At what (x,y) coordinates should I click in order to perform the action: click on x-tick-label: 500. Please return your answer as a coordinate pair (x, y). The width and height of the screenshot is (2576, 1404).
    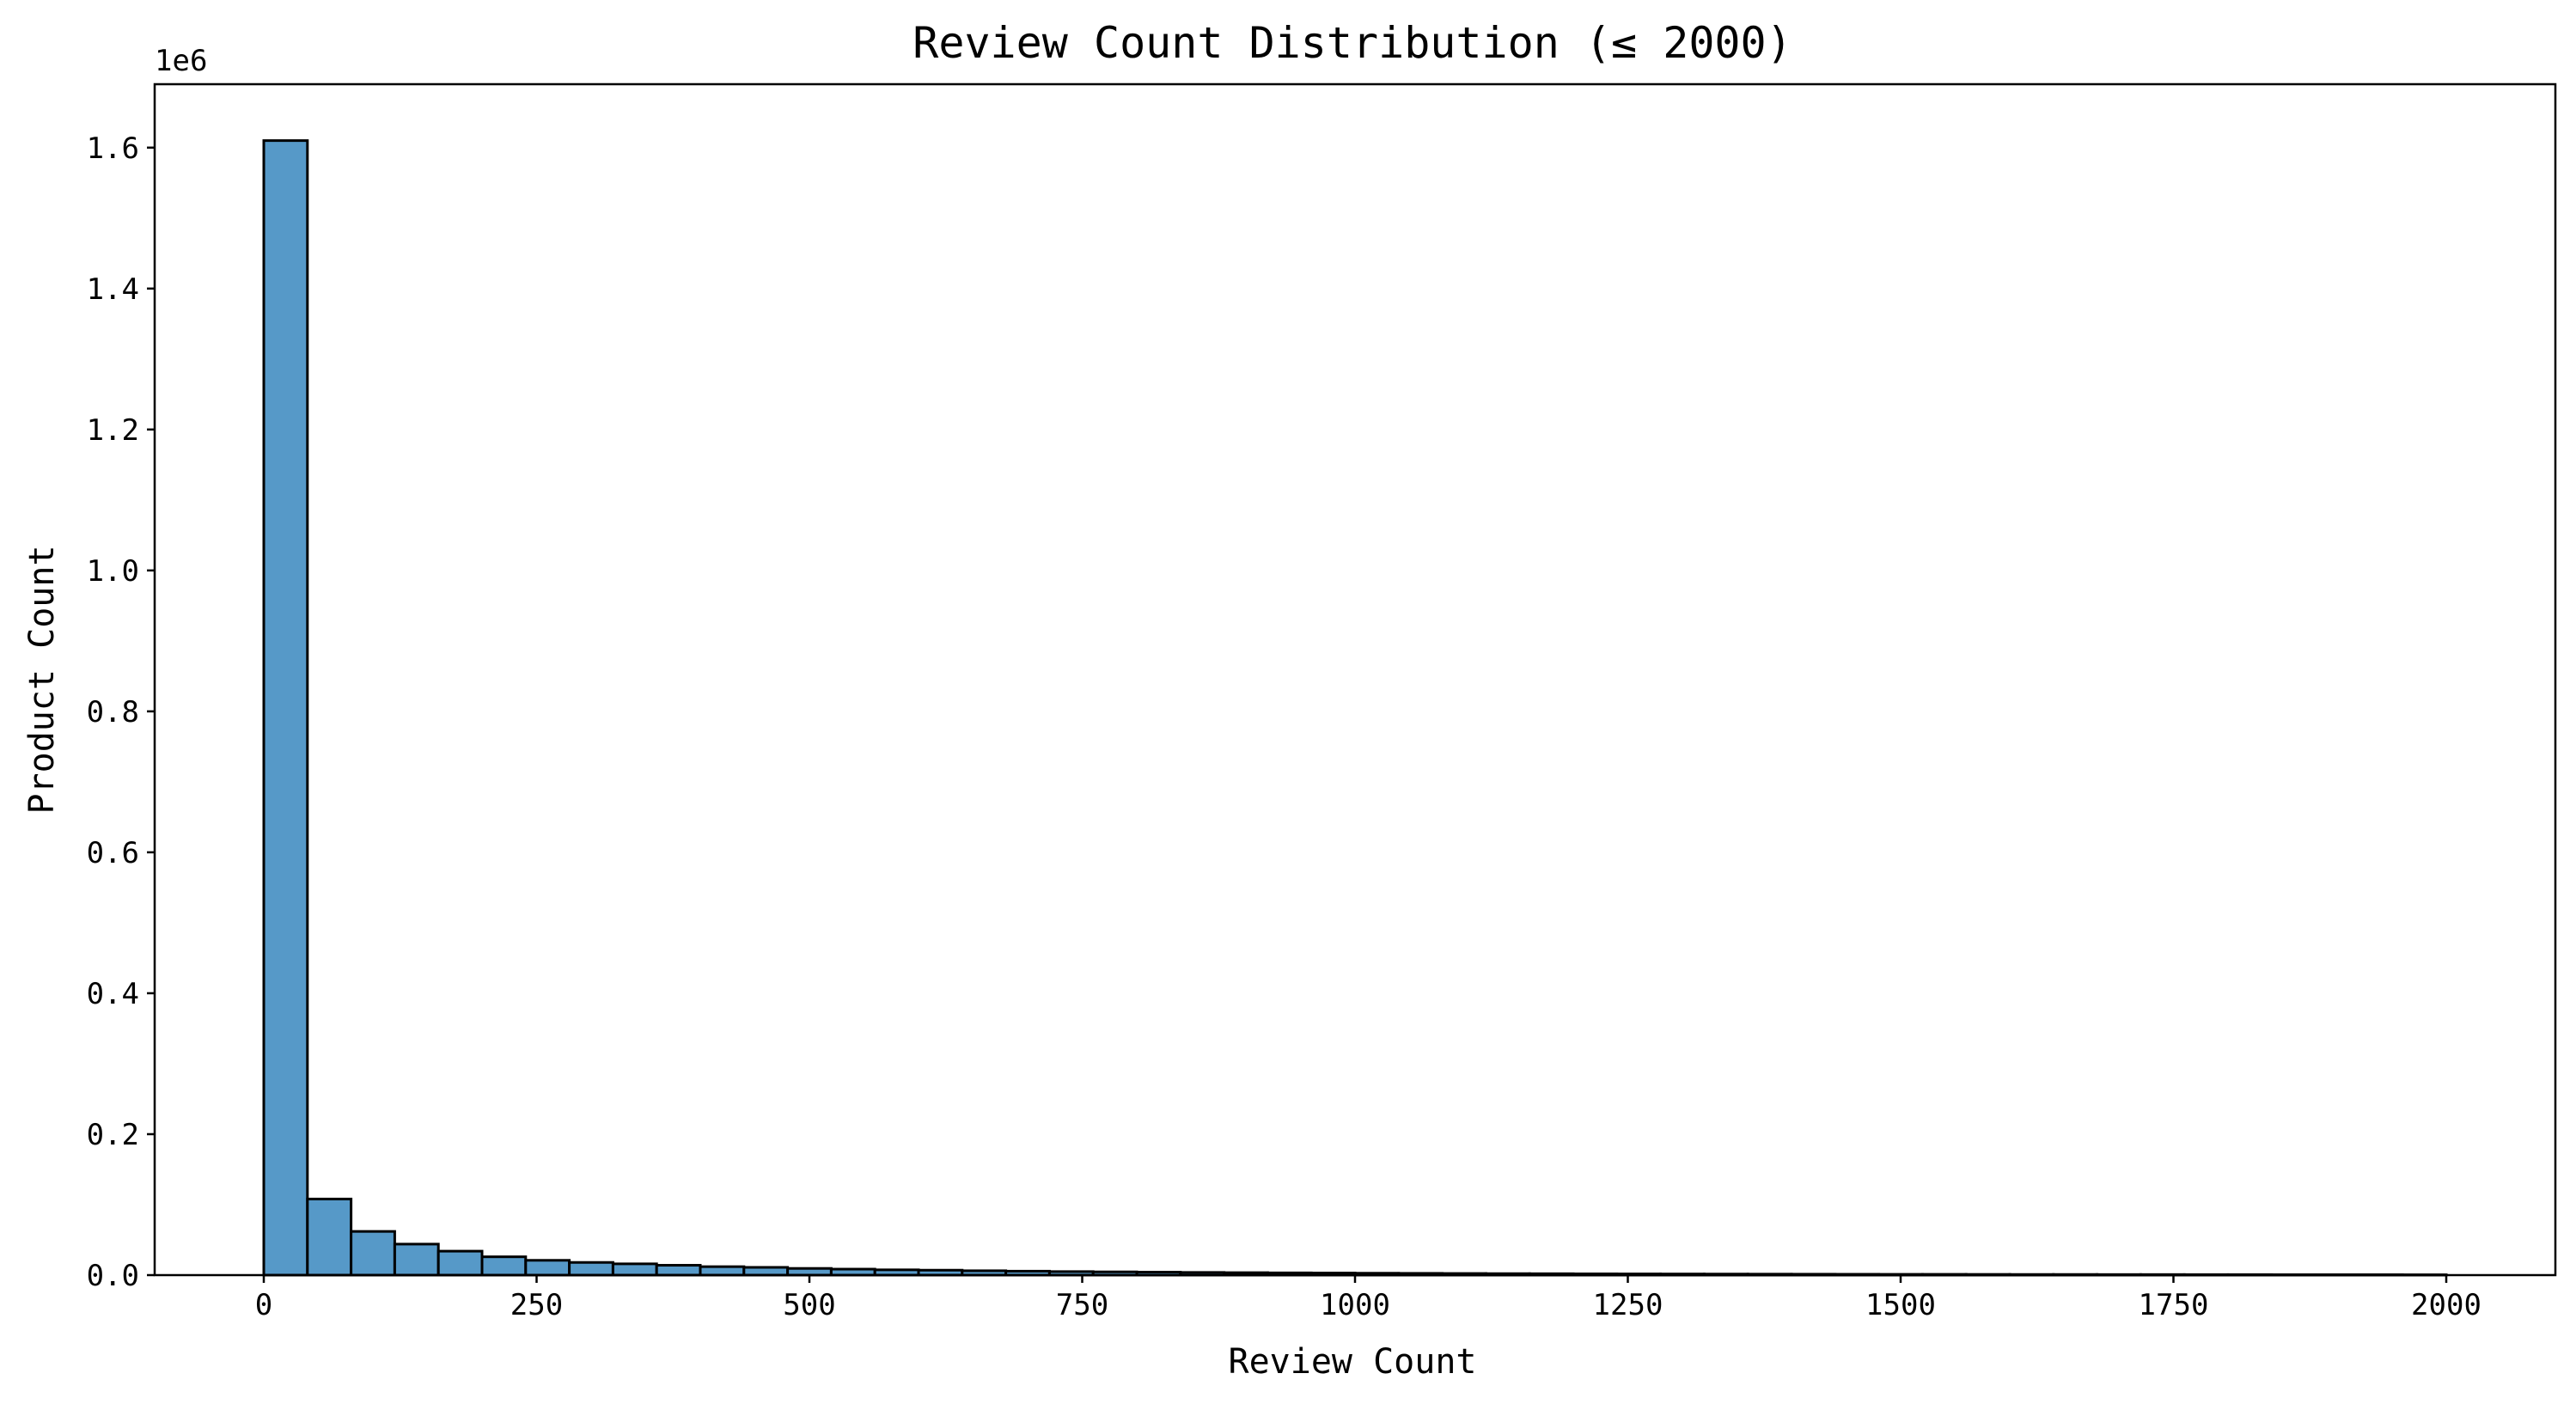
    Looking at the image, I should click on (809, 1305).